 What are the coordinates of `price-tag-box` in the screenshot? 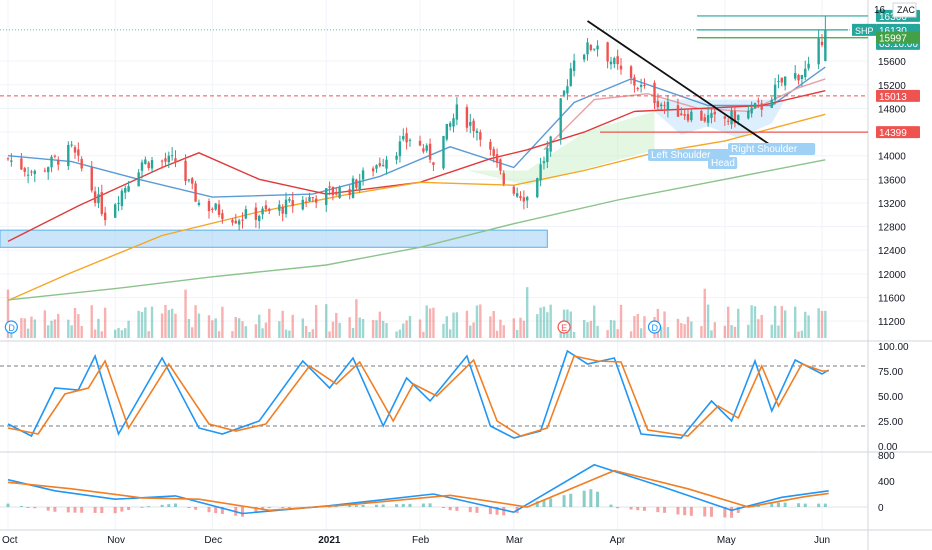 It's located at (898, 37).